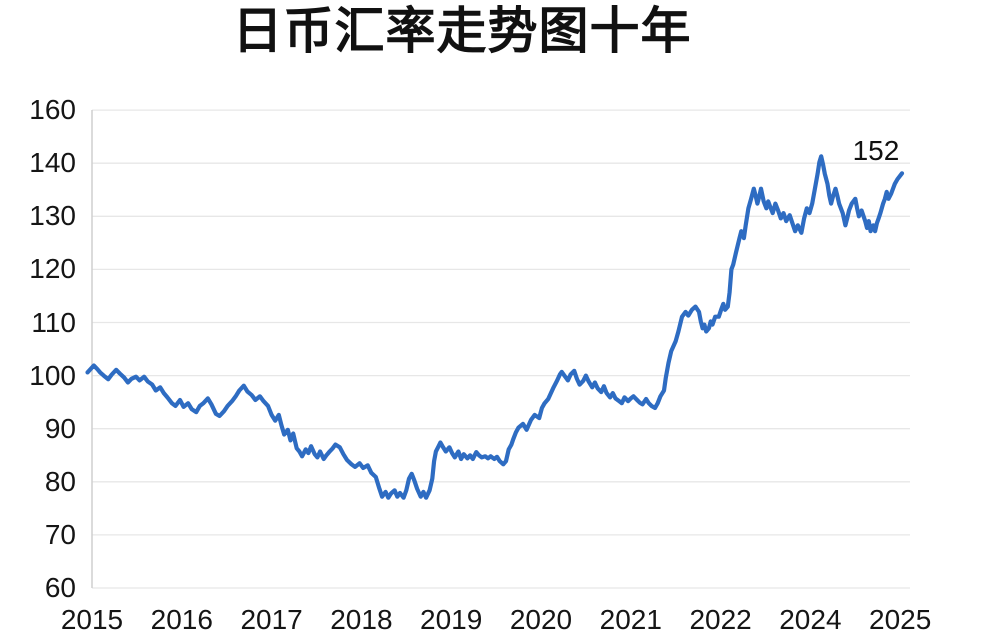 This screenshot has height=644, width=994. I want to click on x-tick-label: 2022, so click(720, 619).